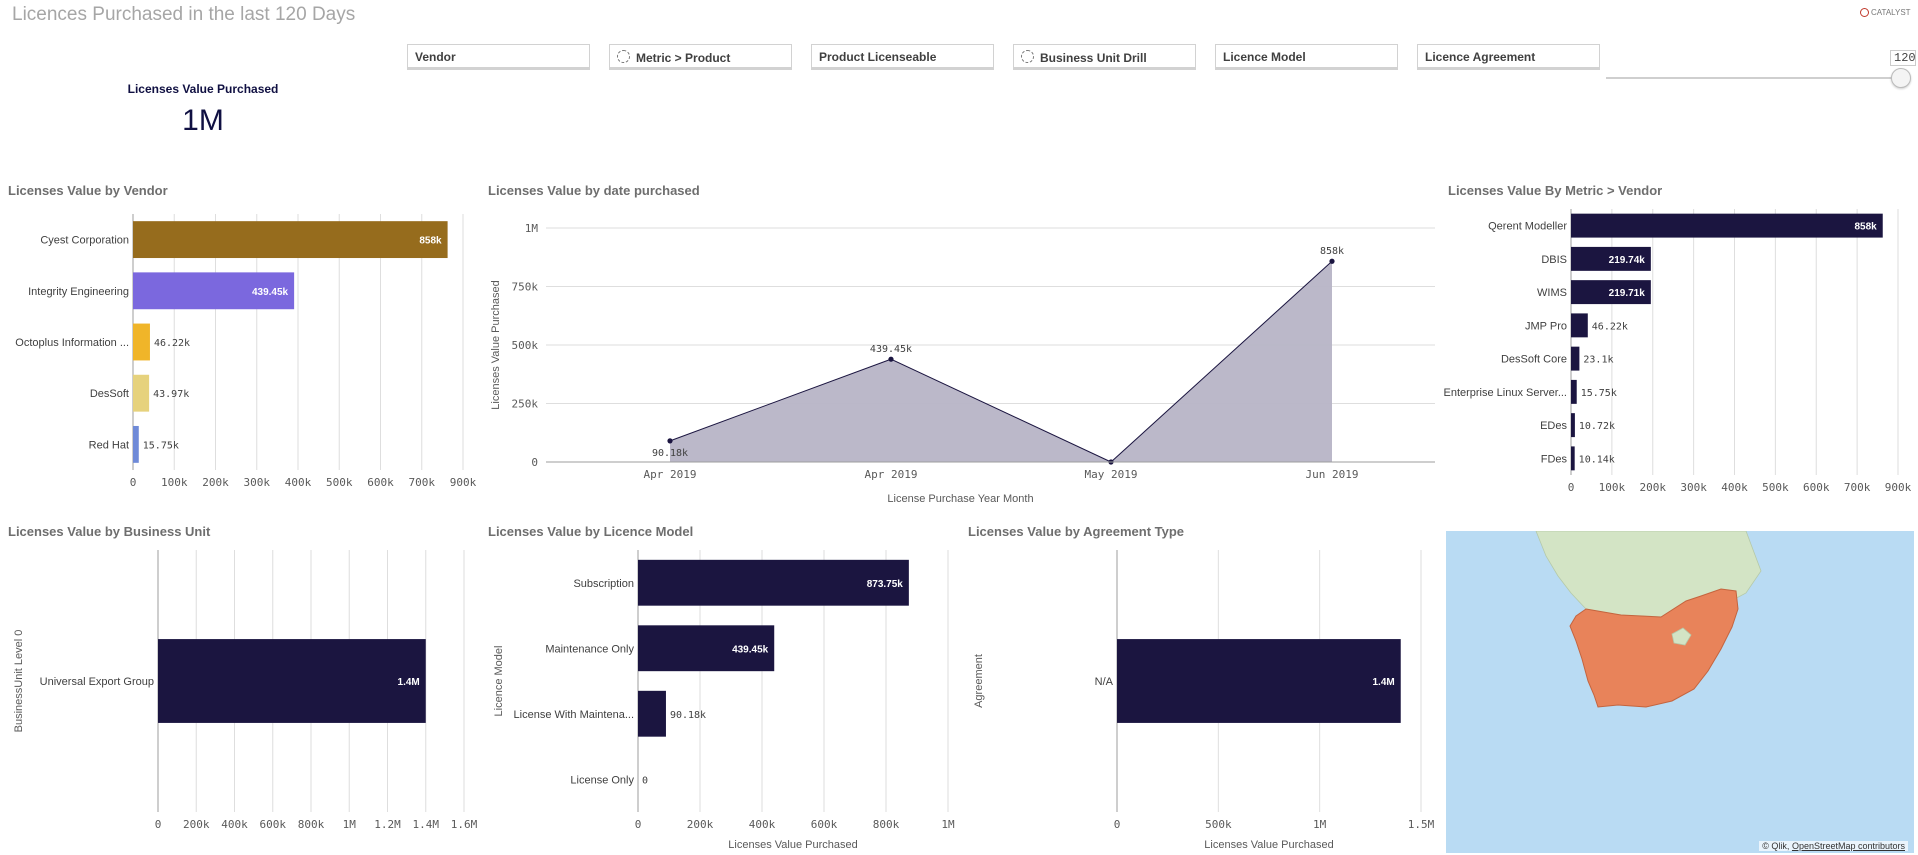 Image resolution: width=1918 pixels, height=855 pixels. Describe the element at coordinates (1864, 13) in the screenshot. I see `logo-icon` at that location.